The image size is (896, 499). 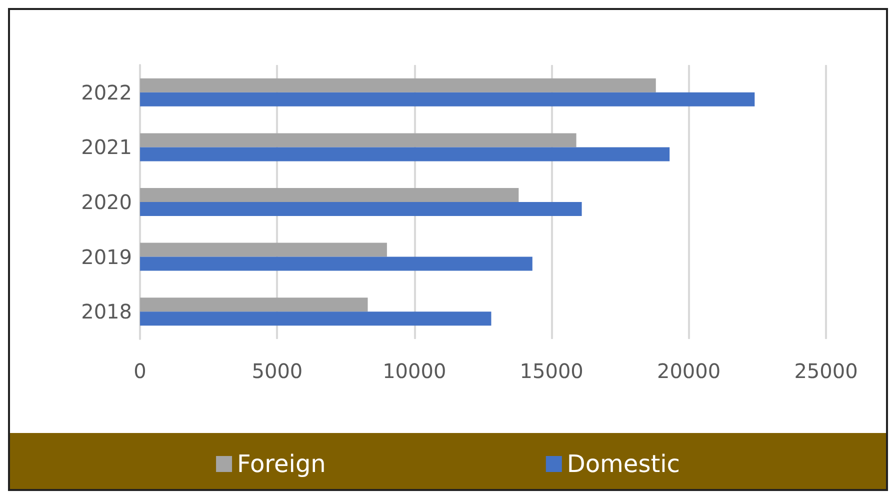 What do you see at coordinates (106, 256) in the screenshot?
I see `y-tick-label: 2019` at bounding box center [106, 256].